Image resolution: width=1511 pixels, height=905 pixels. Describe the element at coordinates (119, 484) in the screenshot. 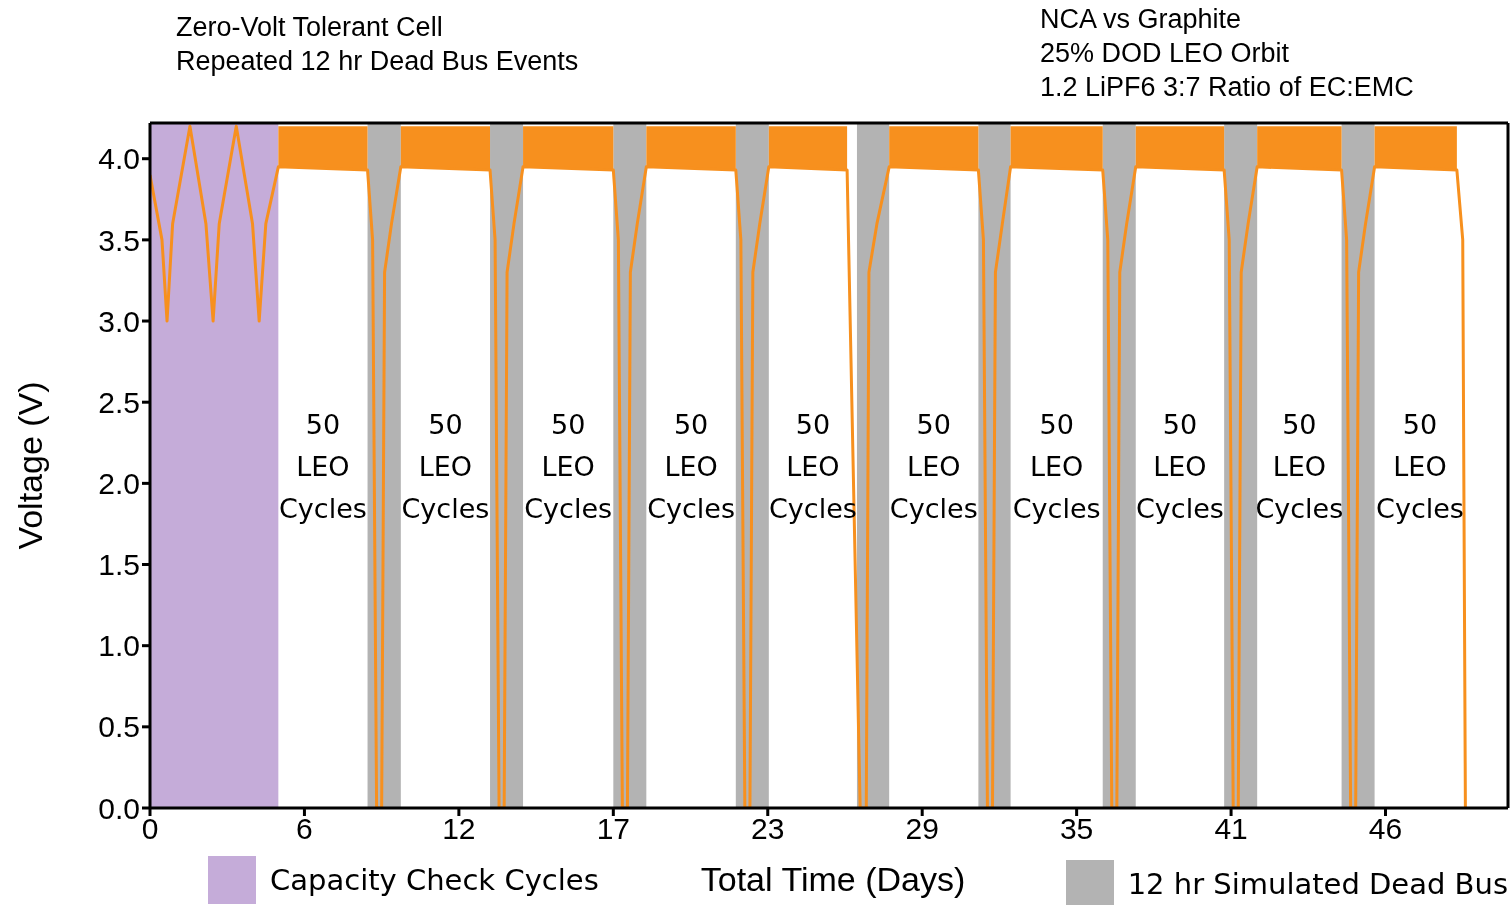

I see `y-tick-label: 2.0` at that location.